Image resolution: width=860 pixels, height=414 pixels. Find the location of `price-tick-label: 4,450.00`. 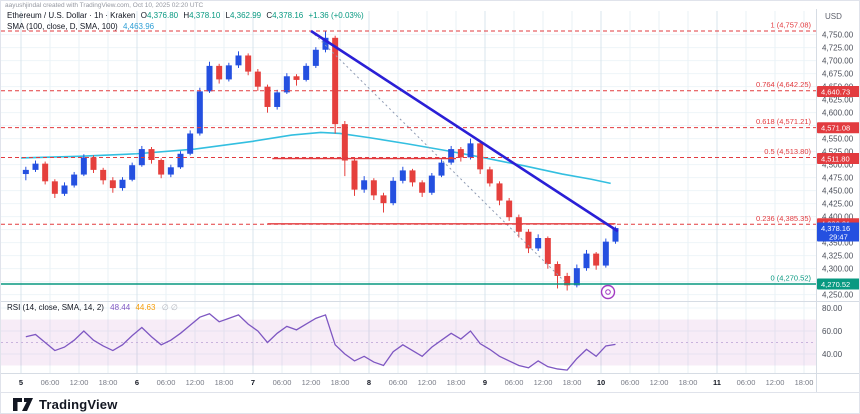

price-tick-label: 4,450.00 is located at coordinates (838, 190).